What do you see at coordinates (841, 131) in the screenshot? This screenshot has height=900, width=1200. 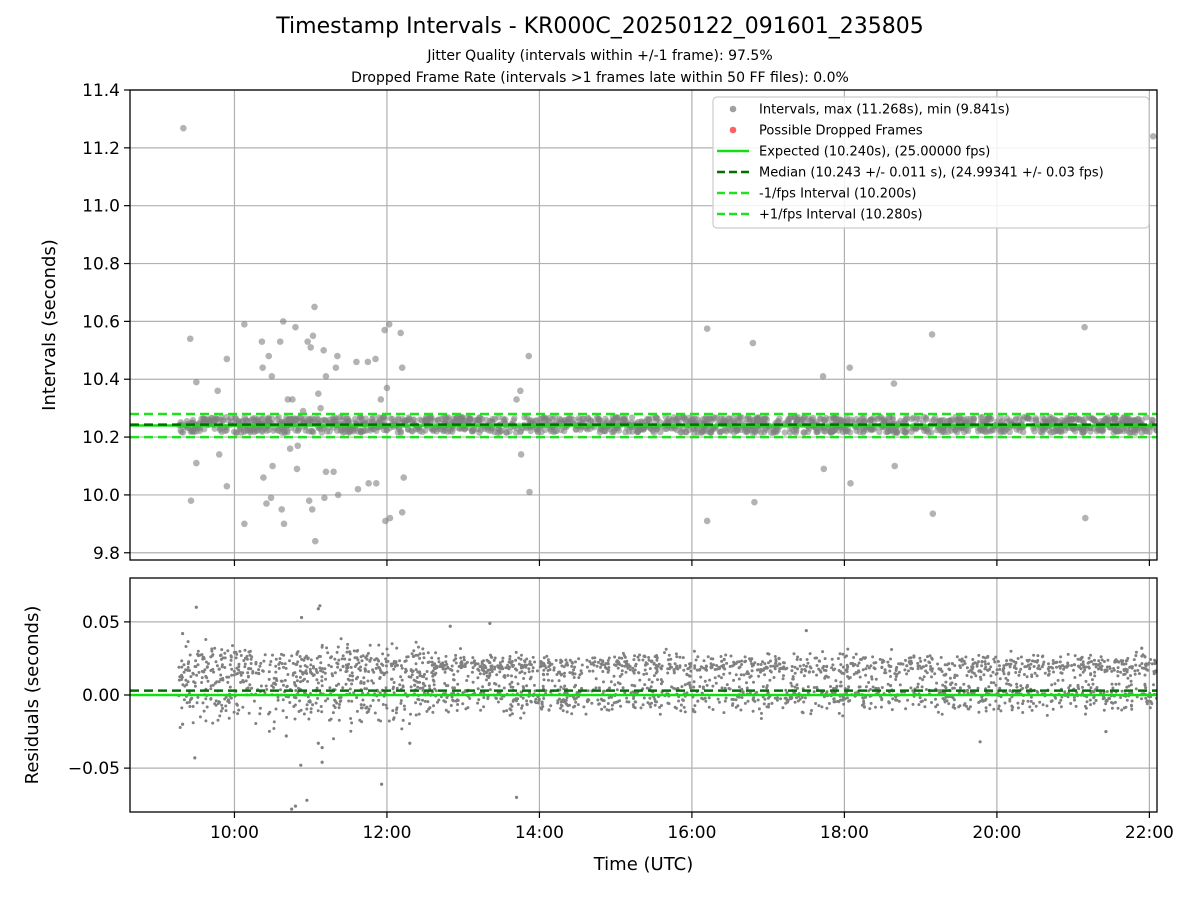 I see `legend-entry-label: Possible Dropped Frames` at bounding box center [841, 131].